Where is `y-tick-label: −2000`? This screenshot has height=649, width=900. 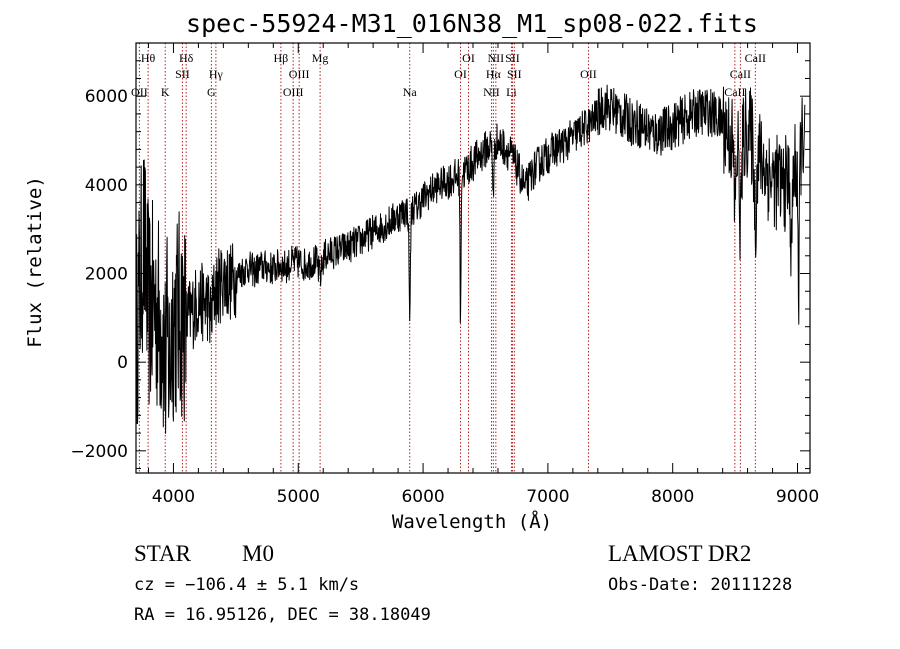 y-tick-label: −2000 is located at coordinates (99, 452).